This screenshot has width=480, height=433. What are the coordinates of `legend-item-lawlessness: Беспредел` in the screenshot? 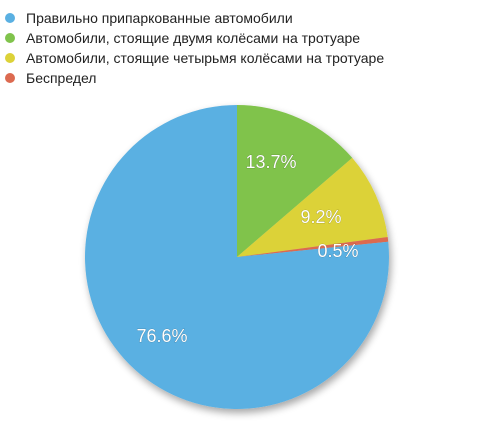 It's located at (240, 78).